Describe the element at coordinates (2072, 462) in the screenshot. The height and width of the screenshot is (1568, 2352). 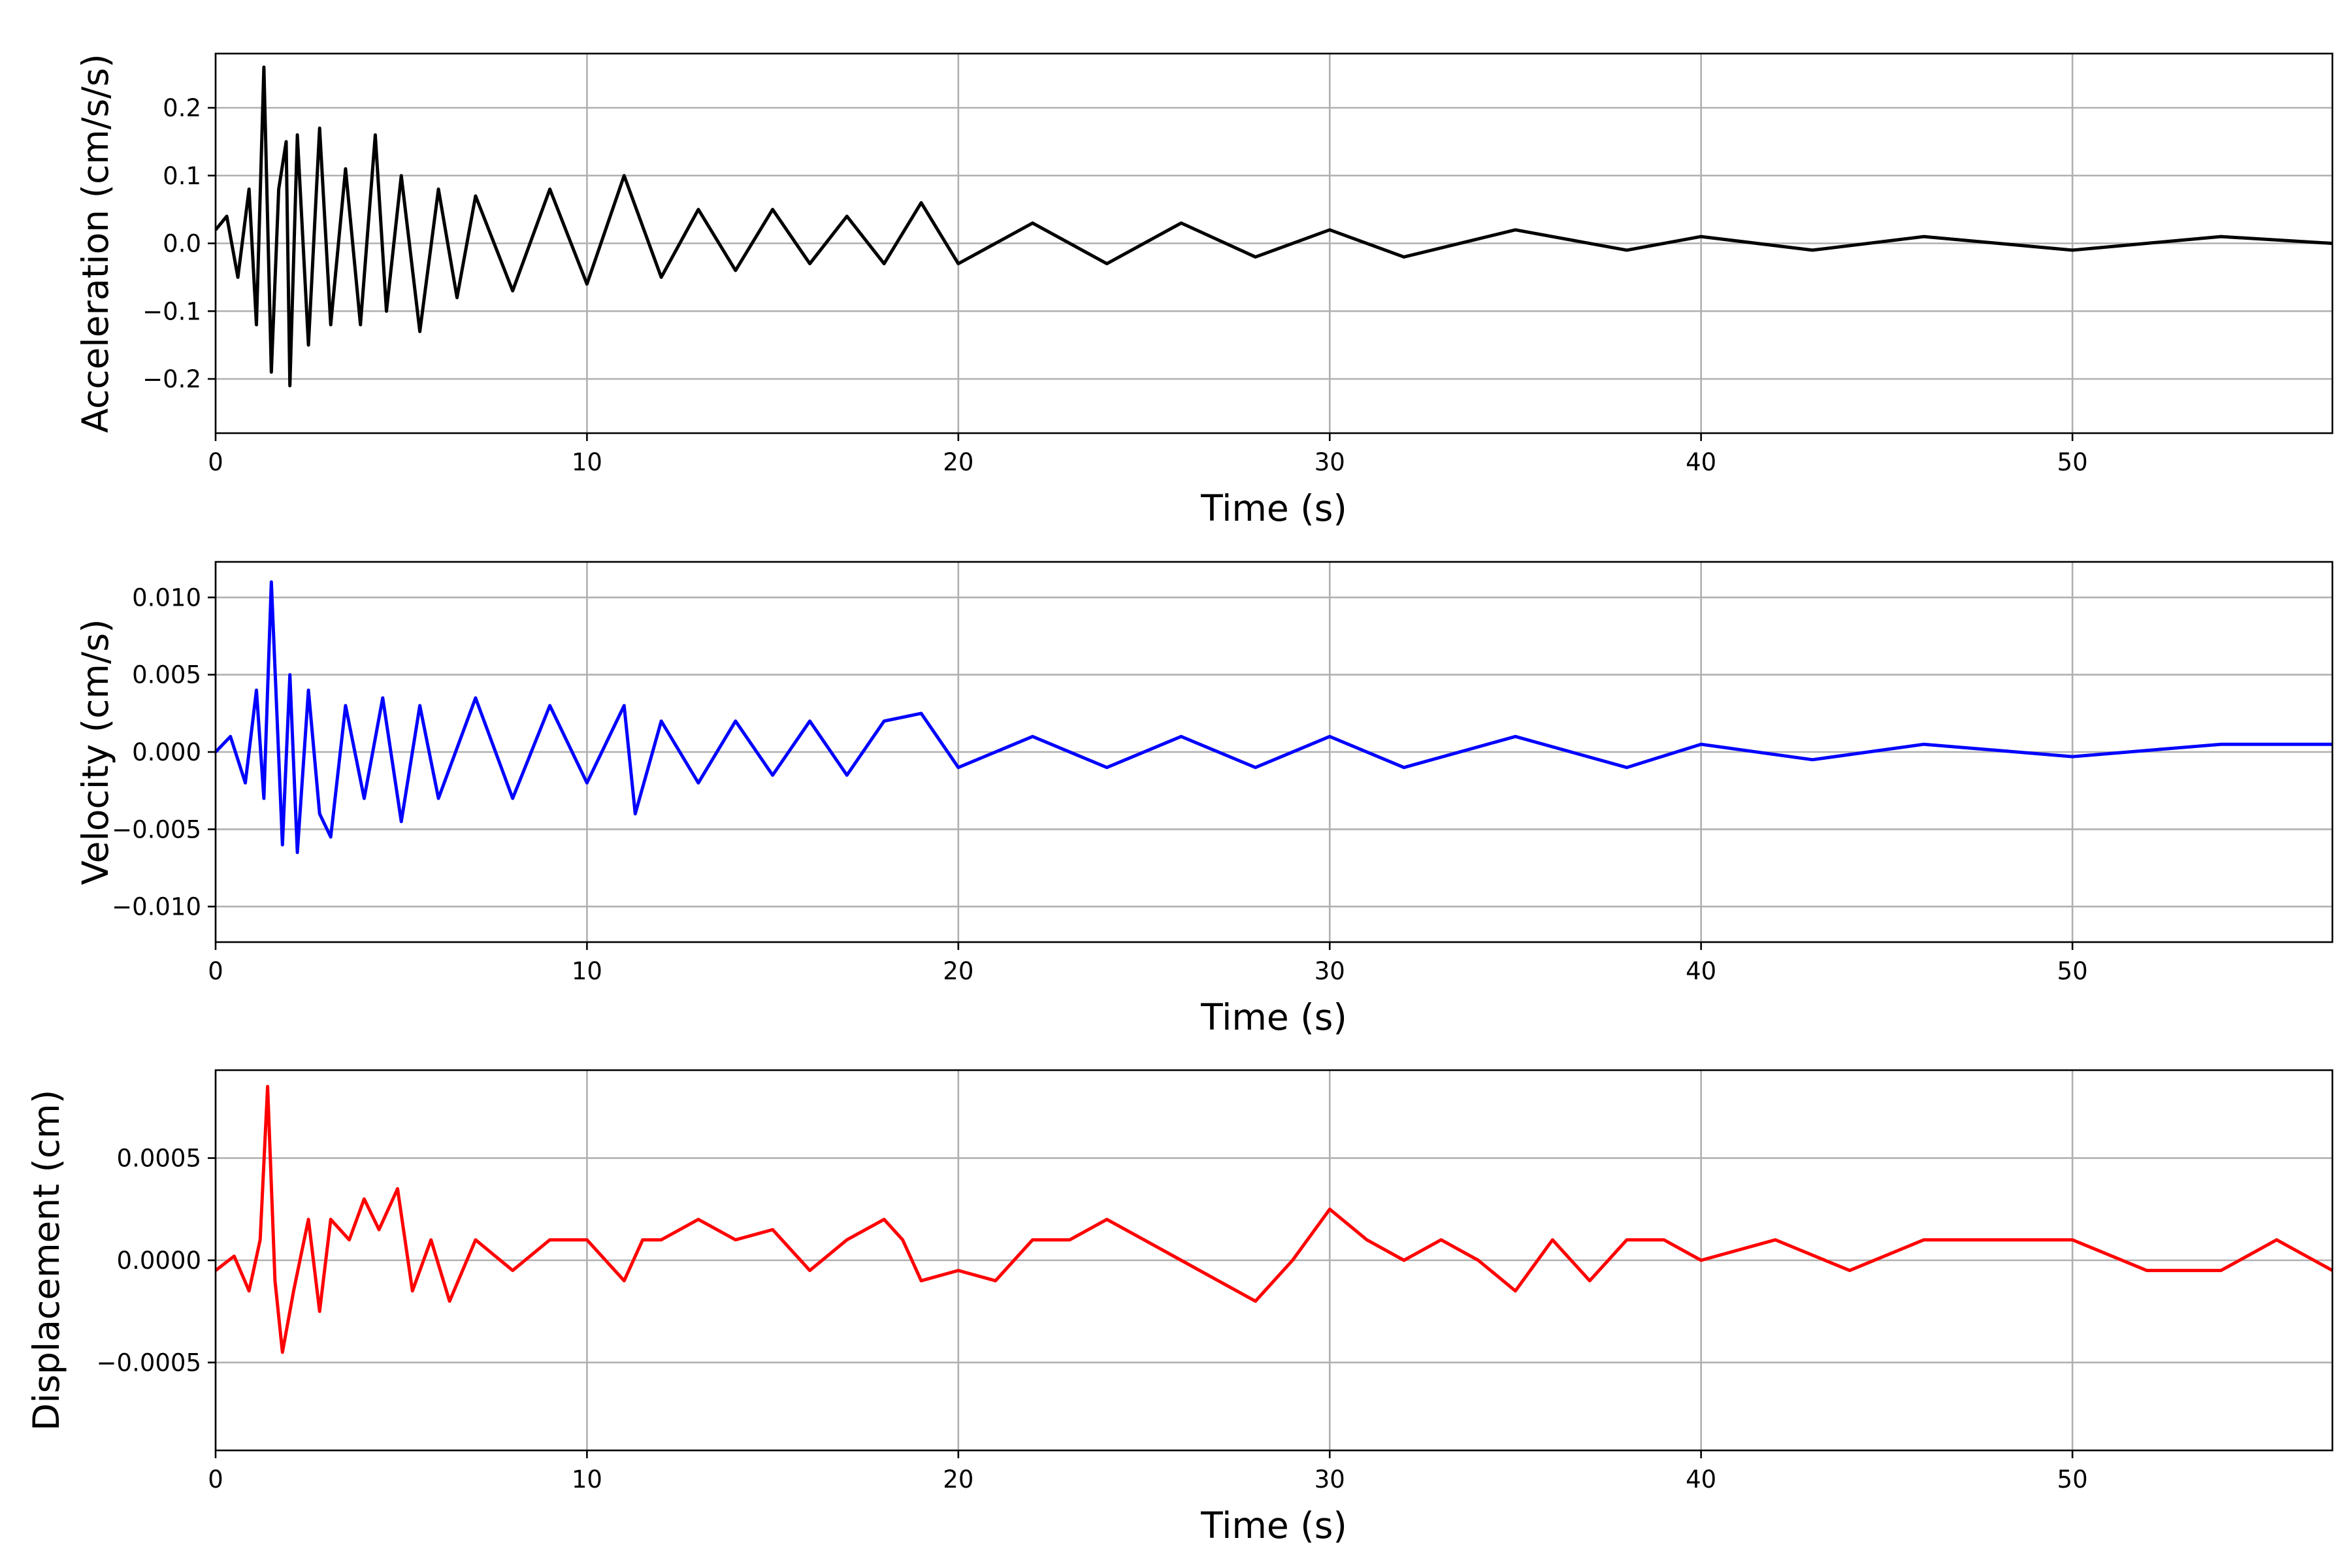
I see `acceleration-x-tick-label: 50` at that location.